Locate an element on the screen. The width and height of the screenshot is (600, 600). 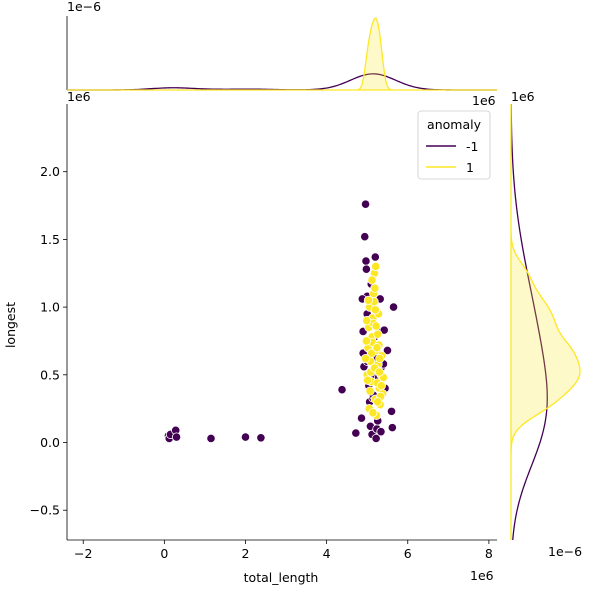
x-tick-label: 0 is located at coordinates (164, 553).